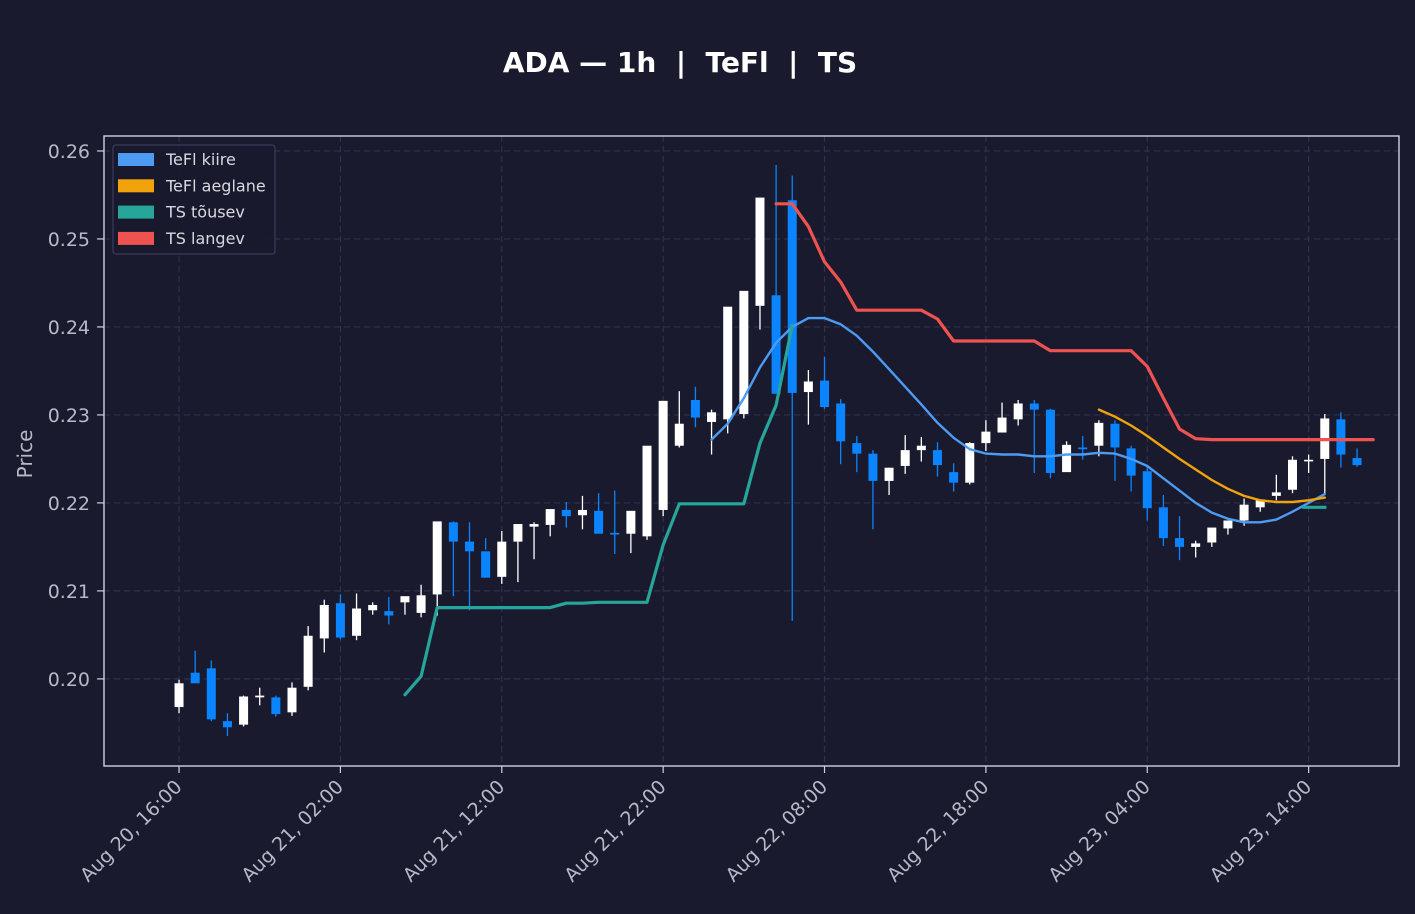 Image resolution: width=1415 pixels, height=914 pixels. I want to click on legend-label-tefl-kiire: TeFl kiire, so click(200, 159).